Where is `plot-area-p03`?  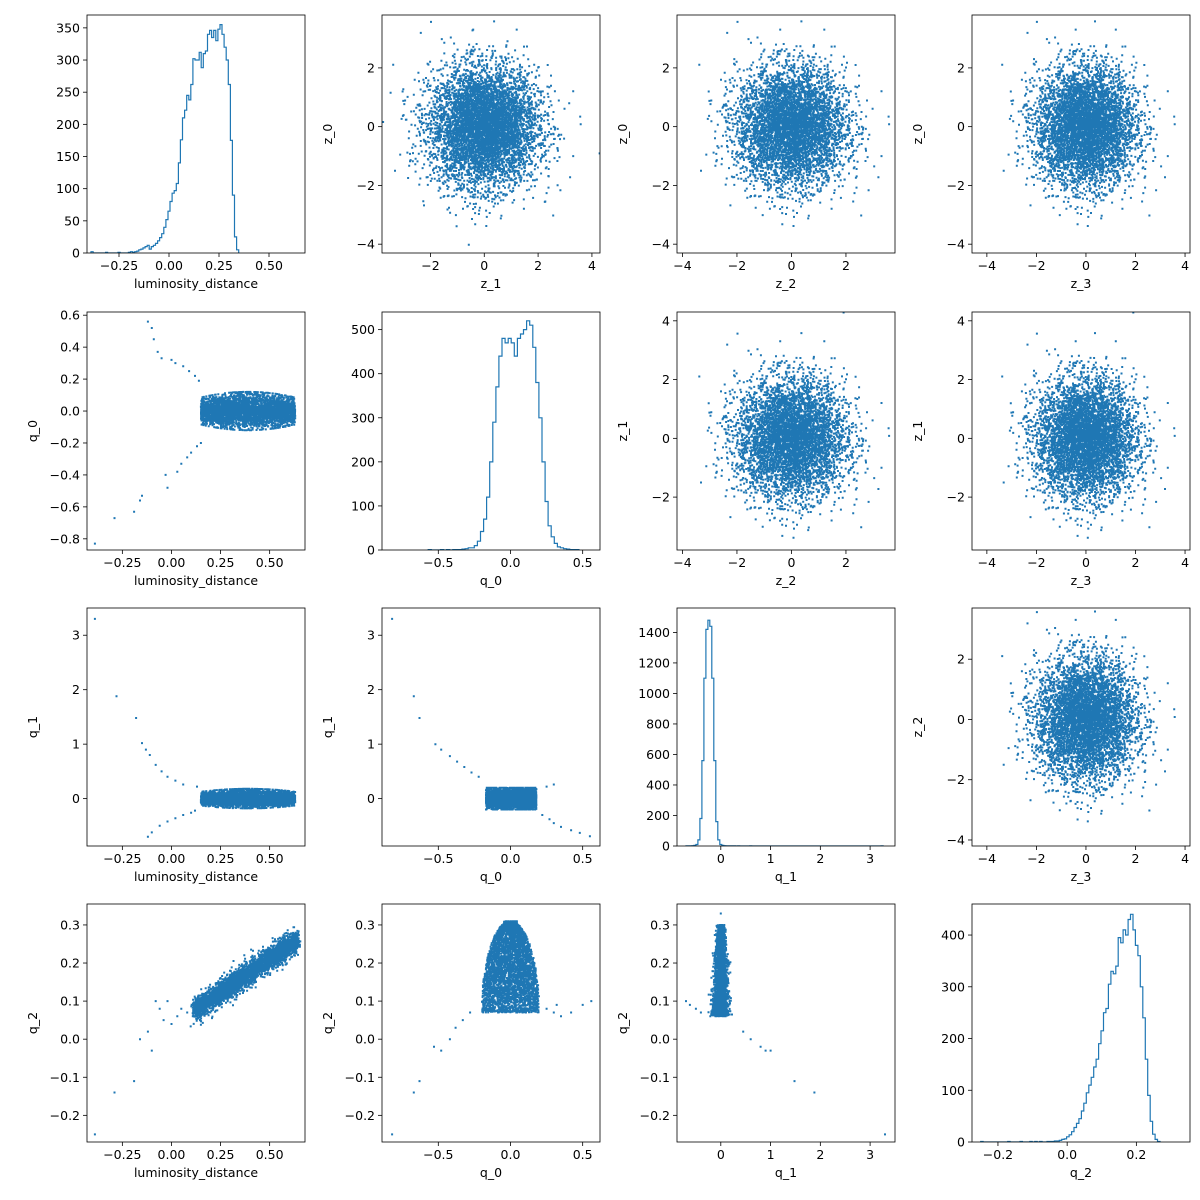 plot-area-p03 is located at coordinates (1088, 123).